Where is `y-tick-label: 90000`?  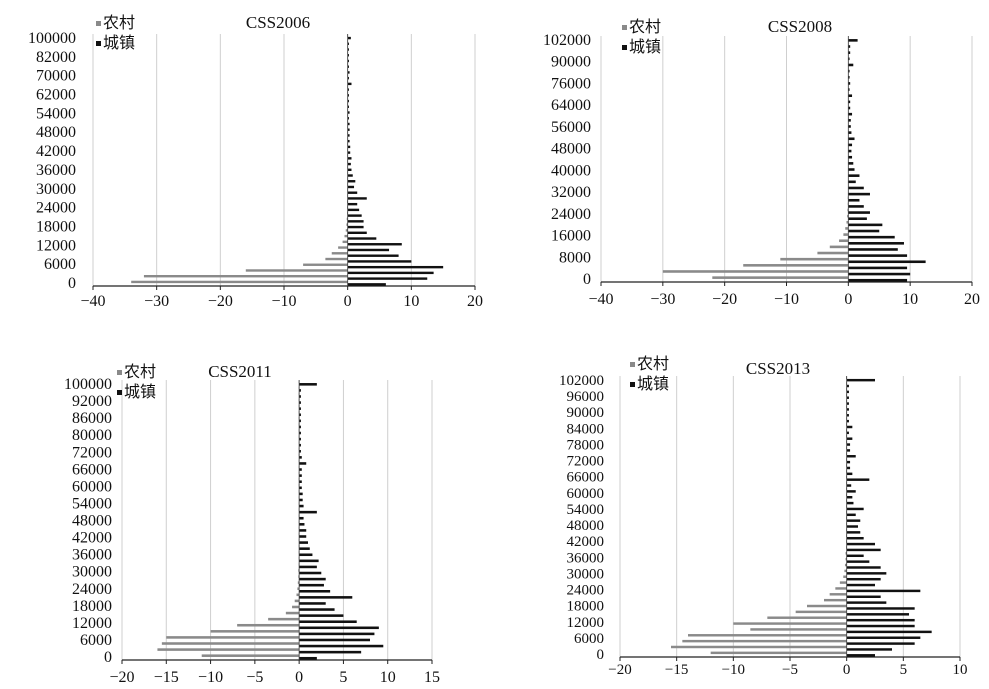
y-tick-label: 90000 is located at coordinates (586, 413).